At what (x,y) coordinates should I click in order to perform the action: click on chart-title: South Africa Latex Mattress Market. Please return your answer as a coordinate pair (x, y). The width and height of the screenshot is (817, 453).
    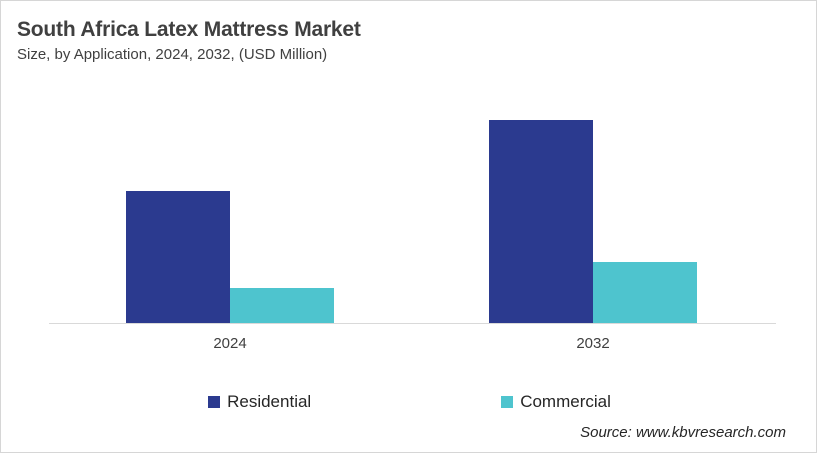
    Looking at the image, I should click on (189, 29).